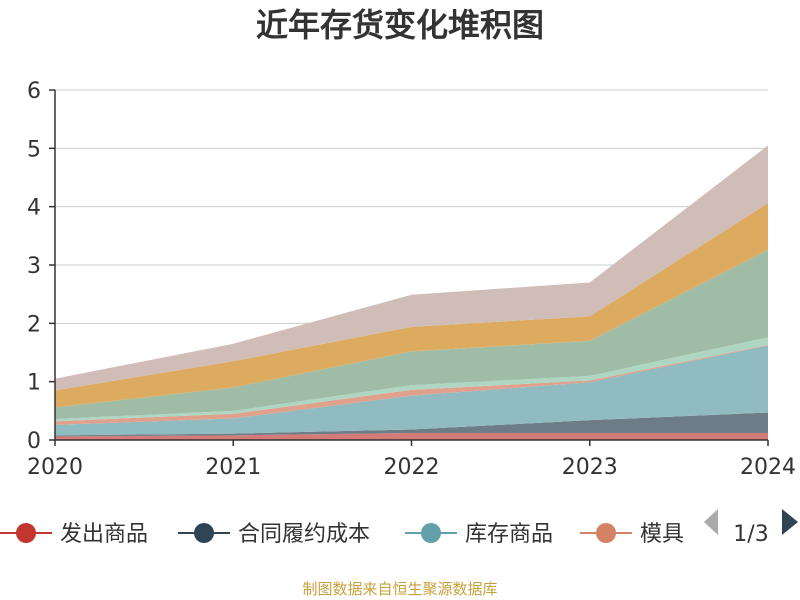 The image size is (800, 600). What do you see at coordinates (750, 534) in the screenshot?
I see `legend-page-indicator: 1/3` at bounding box center [750, 534].